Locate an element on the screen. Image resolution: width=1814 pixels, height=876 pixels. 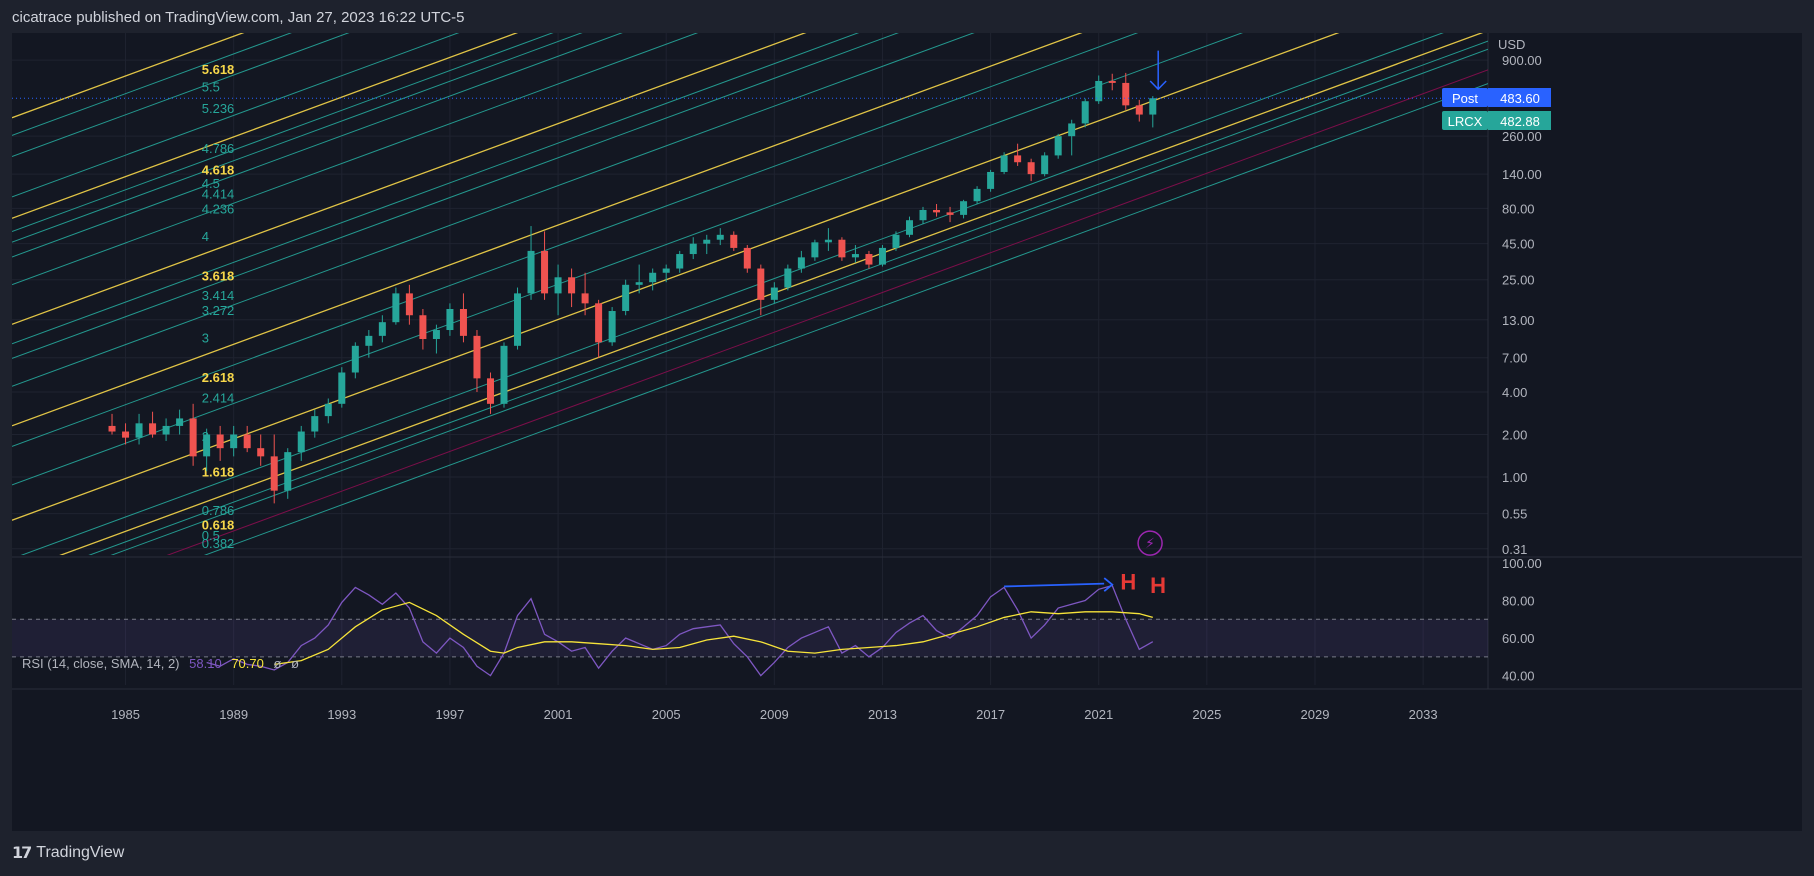
x-tick-label: 2001 is located at coordinates (558, 714).